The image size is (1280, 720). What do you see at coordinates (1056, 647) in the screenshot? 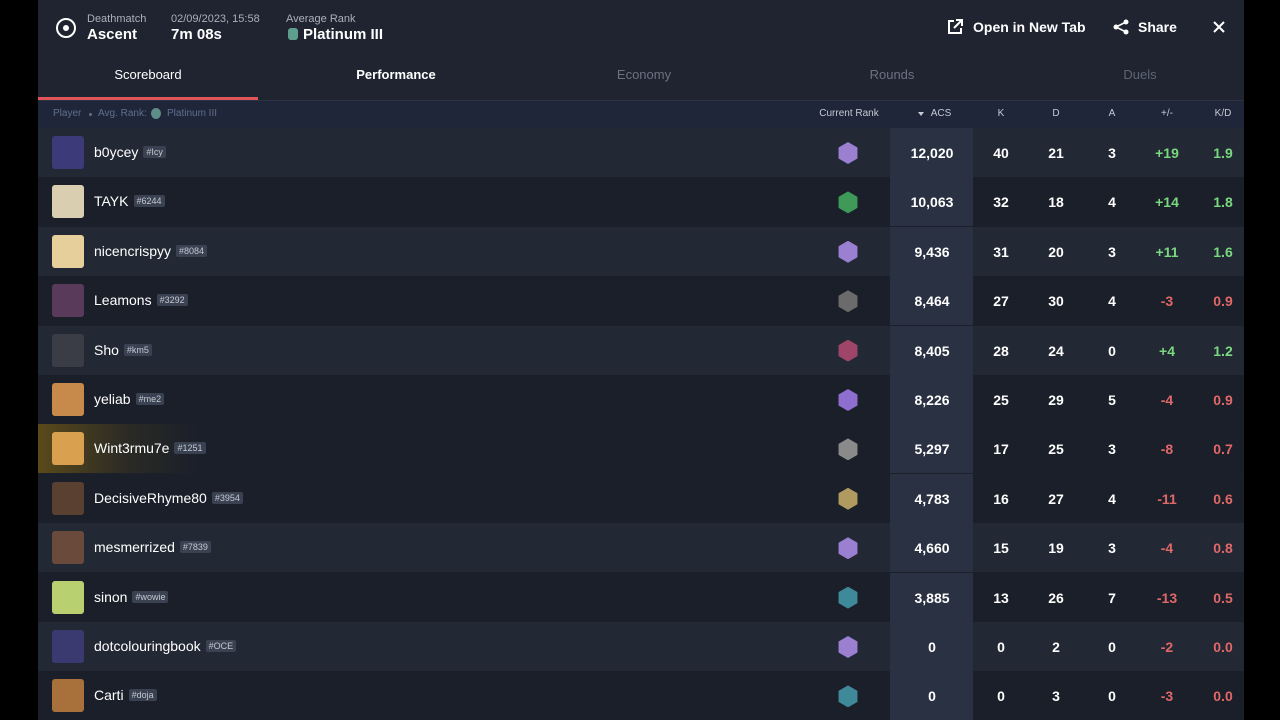
I see `d-value: 2` at bounding box center [1056, 647].